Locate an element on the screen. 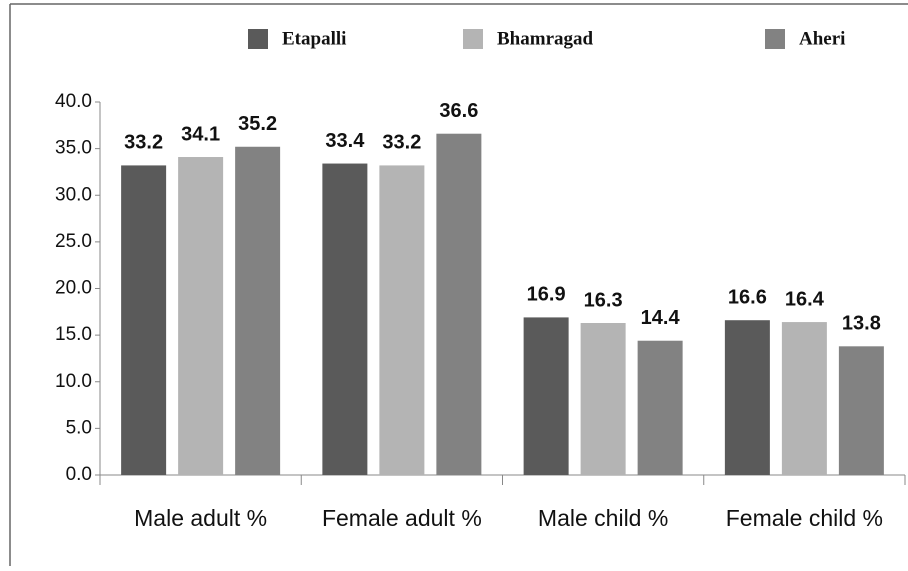 Image resolution: width=908 pixels, height=571 pixels. value-label: 16.9 is located at coordinates (546, 295).